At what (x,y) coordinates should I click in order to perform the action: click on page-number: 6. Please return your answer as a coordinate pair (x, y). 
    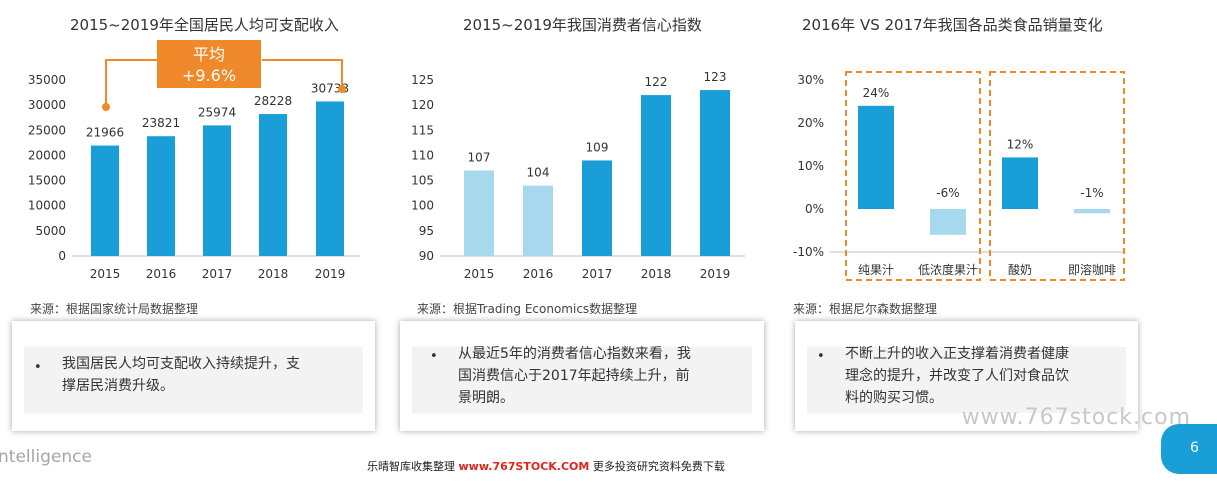
    Looking at the image, I should click on (1194, 448).